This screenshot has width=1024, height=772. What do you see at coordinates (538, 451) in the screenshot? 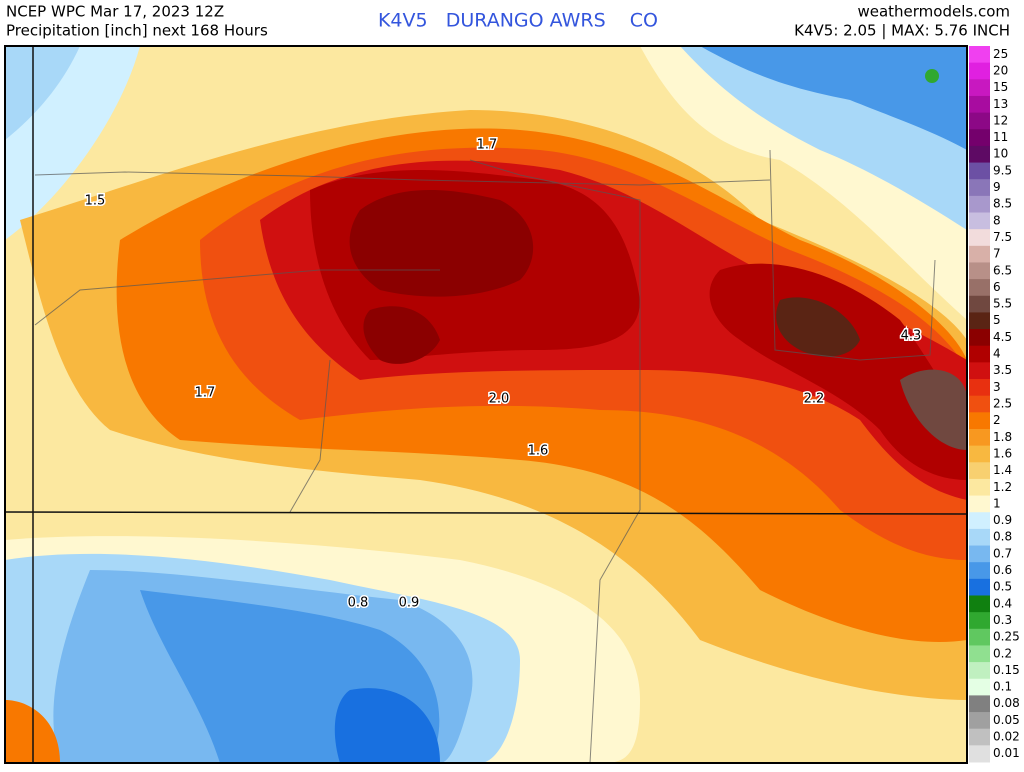
I see `map-label: 1.6` at bounding box center [538, 451].